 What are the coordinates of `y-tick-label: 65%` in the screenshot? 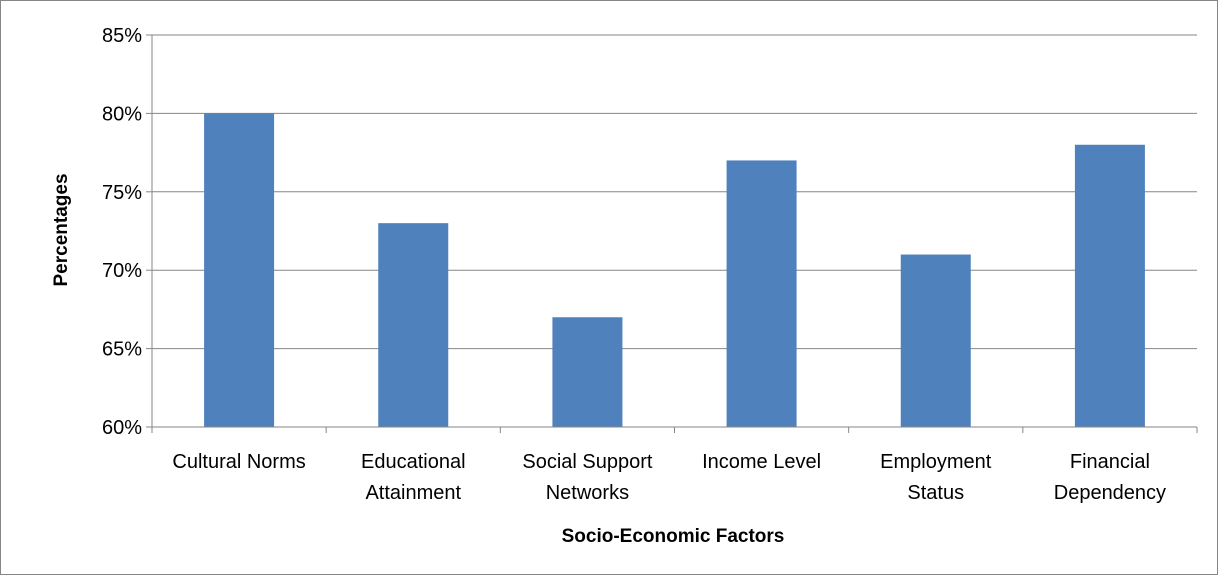 It's located at (122, 350).